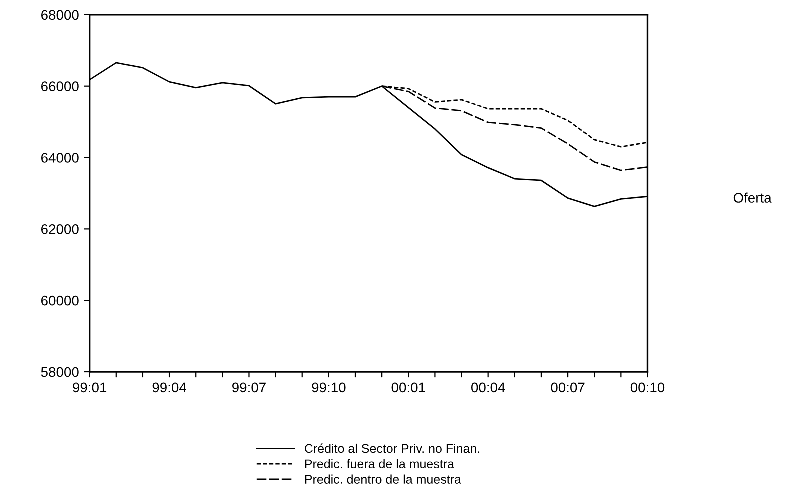 This screenshot has width=788, height=498. What do you see at coordinates (383, 479) in the screenshot?
I see `legend-label: Predic. dentro de la muestra` at bounding box center [383, 479].